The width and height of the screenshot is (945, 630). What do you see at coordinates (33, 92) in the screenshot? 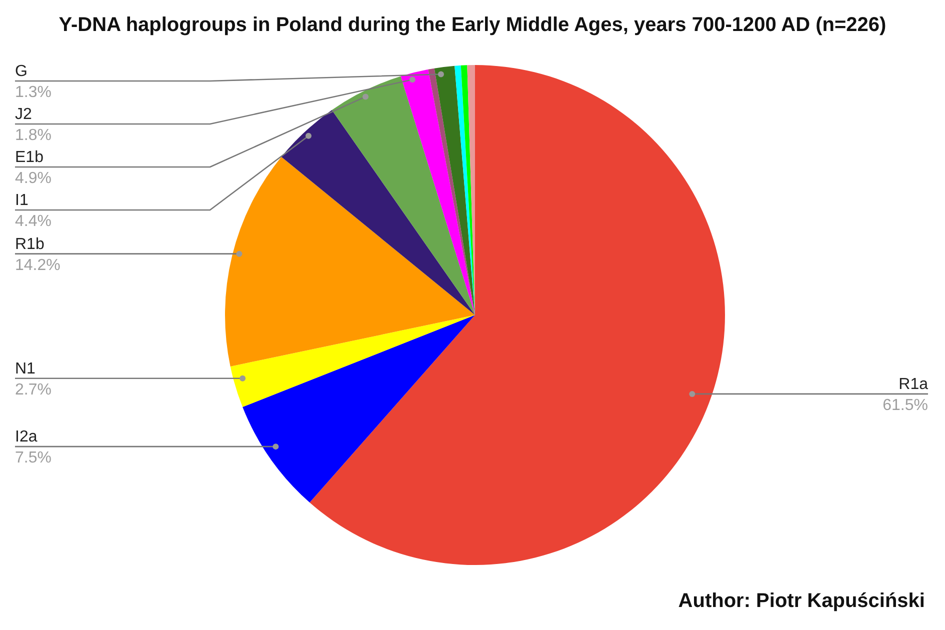
I see `data-label: 1.3%` at bounding box center [33, 92].